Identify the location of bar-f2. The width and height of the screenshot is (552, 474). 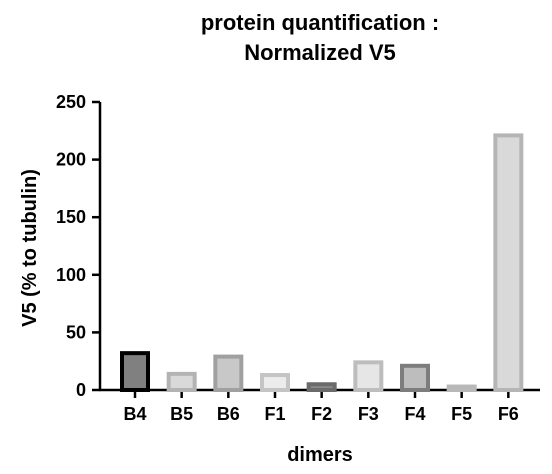
(321, 387).